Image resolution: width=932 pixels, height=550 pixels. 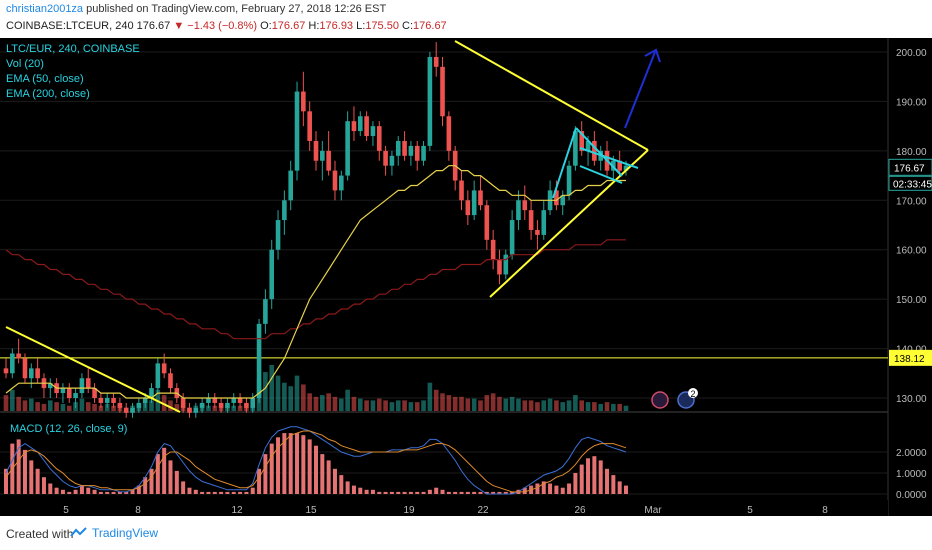 I want to click on footer: Created with TradingView, so click(x=466, y=533).